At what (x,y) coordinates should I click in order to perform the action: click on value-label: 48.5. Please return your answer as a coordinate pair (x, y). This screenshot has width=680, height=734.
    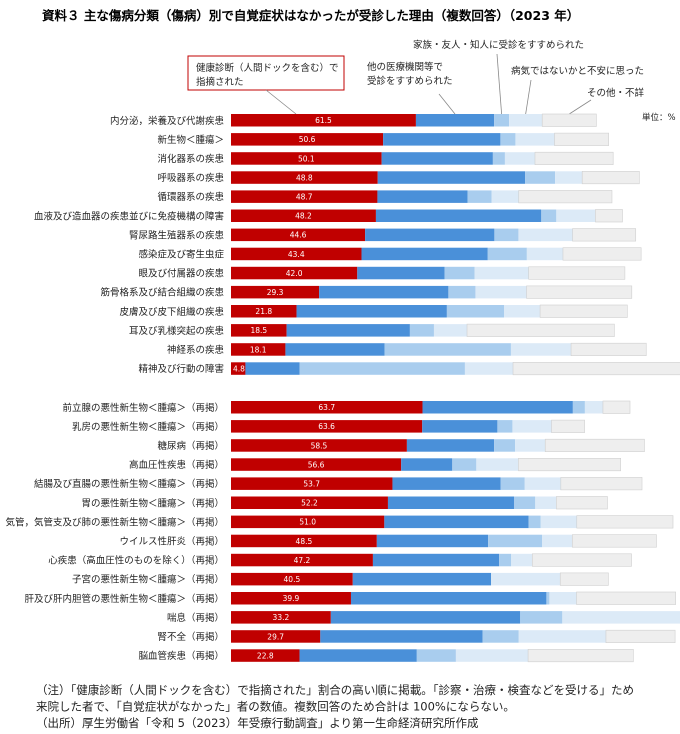
    Looking at the image, I should click on (304, 541).